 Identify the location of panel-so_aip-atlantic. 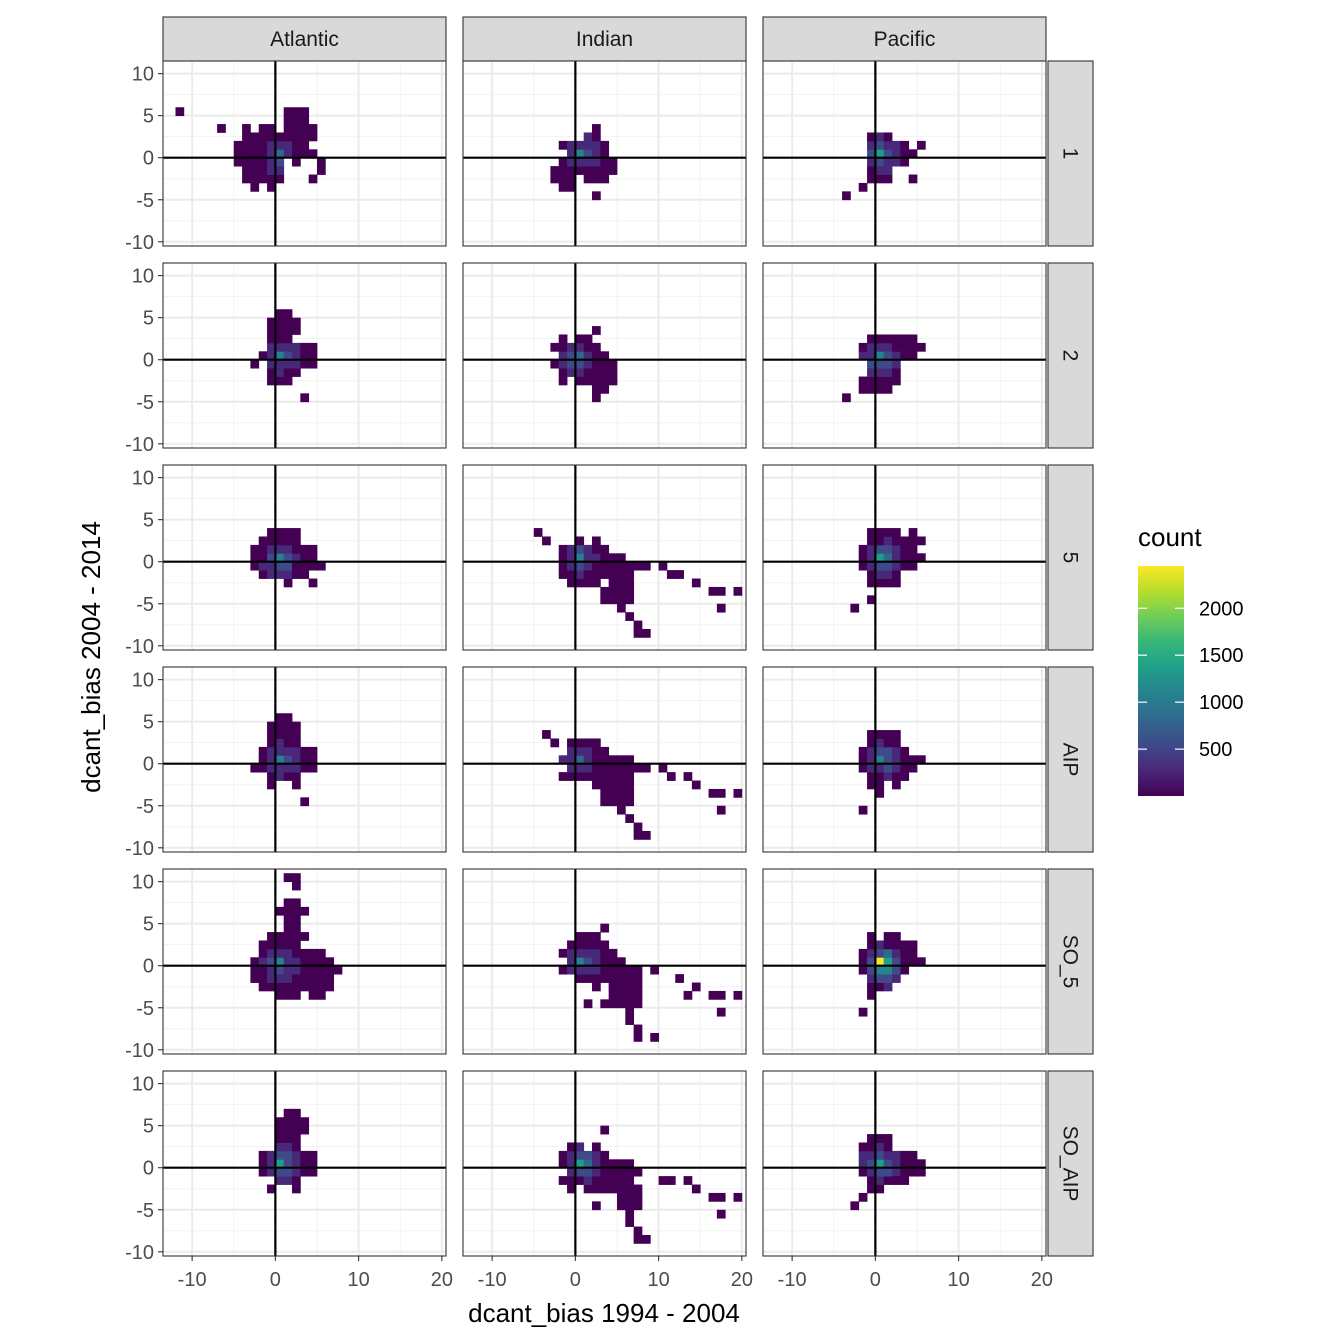
(304, 1163).